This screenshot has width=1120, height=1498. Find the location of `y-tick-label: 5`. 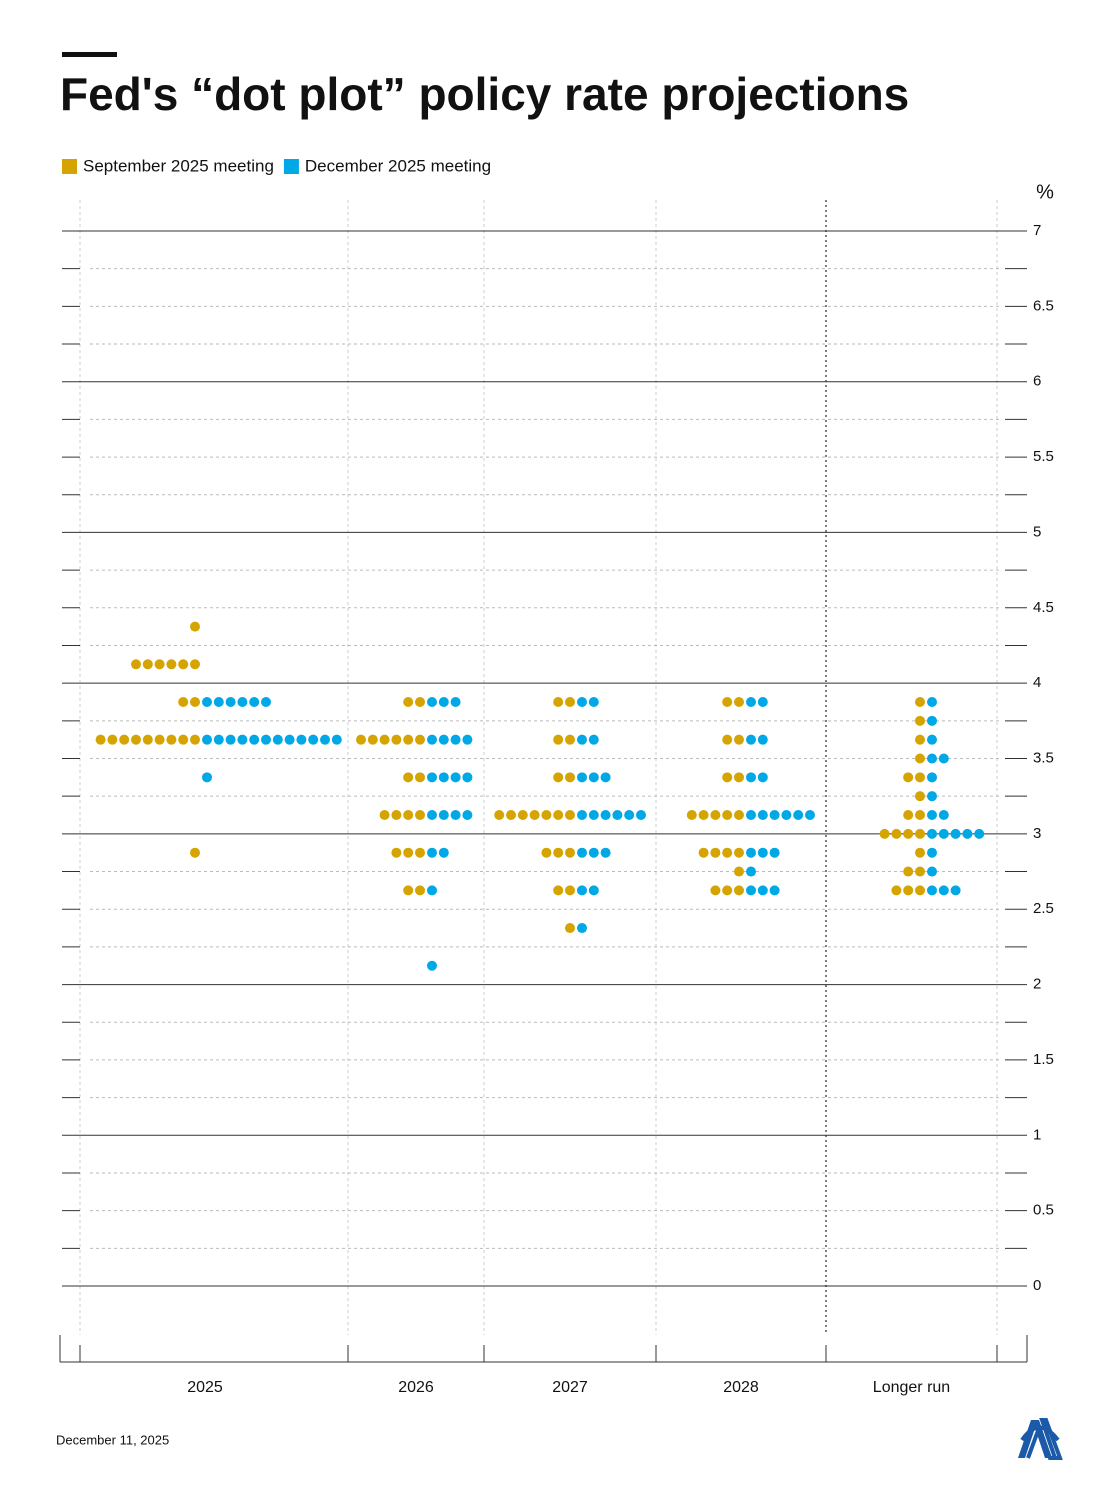

y-tick-label: 5 is located at coordinates (1037, 531).